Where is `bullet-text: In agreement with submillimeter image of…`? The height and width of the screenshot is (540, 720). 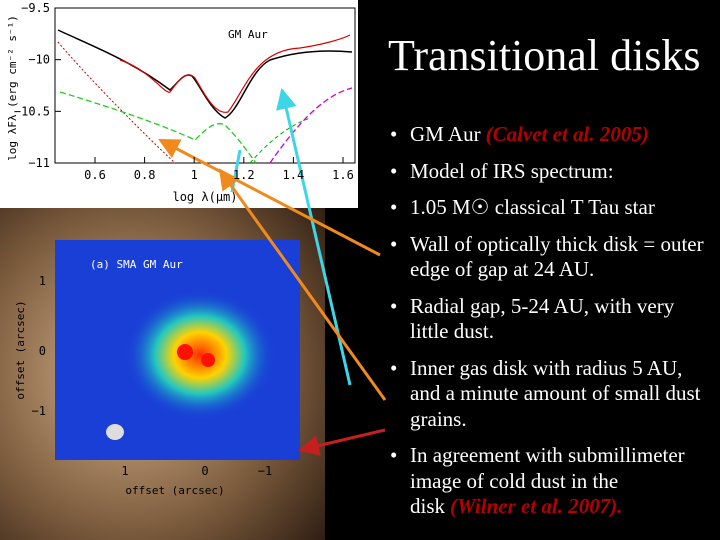
bullet-text: In agreement with submillimeter image of… is located at coordinates (547, 480).